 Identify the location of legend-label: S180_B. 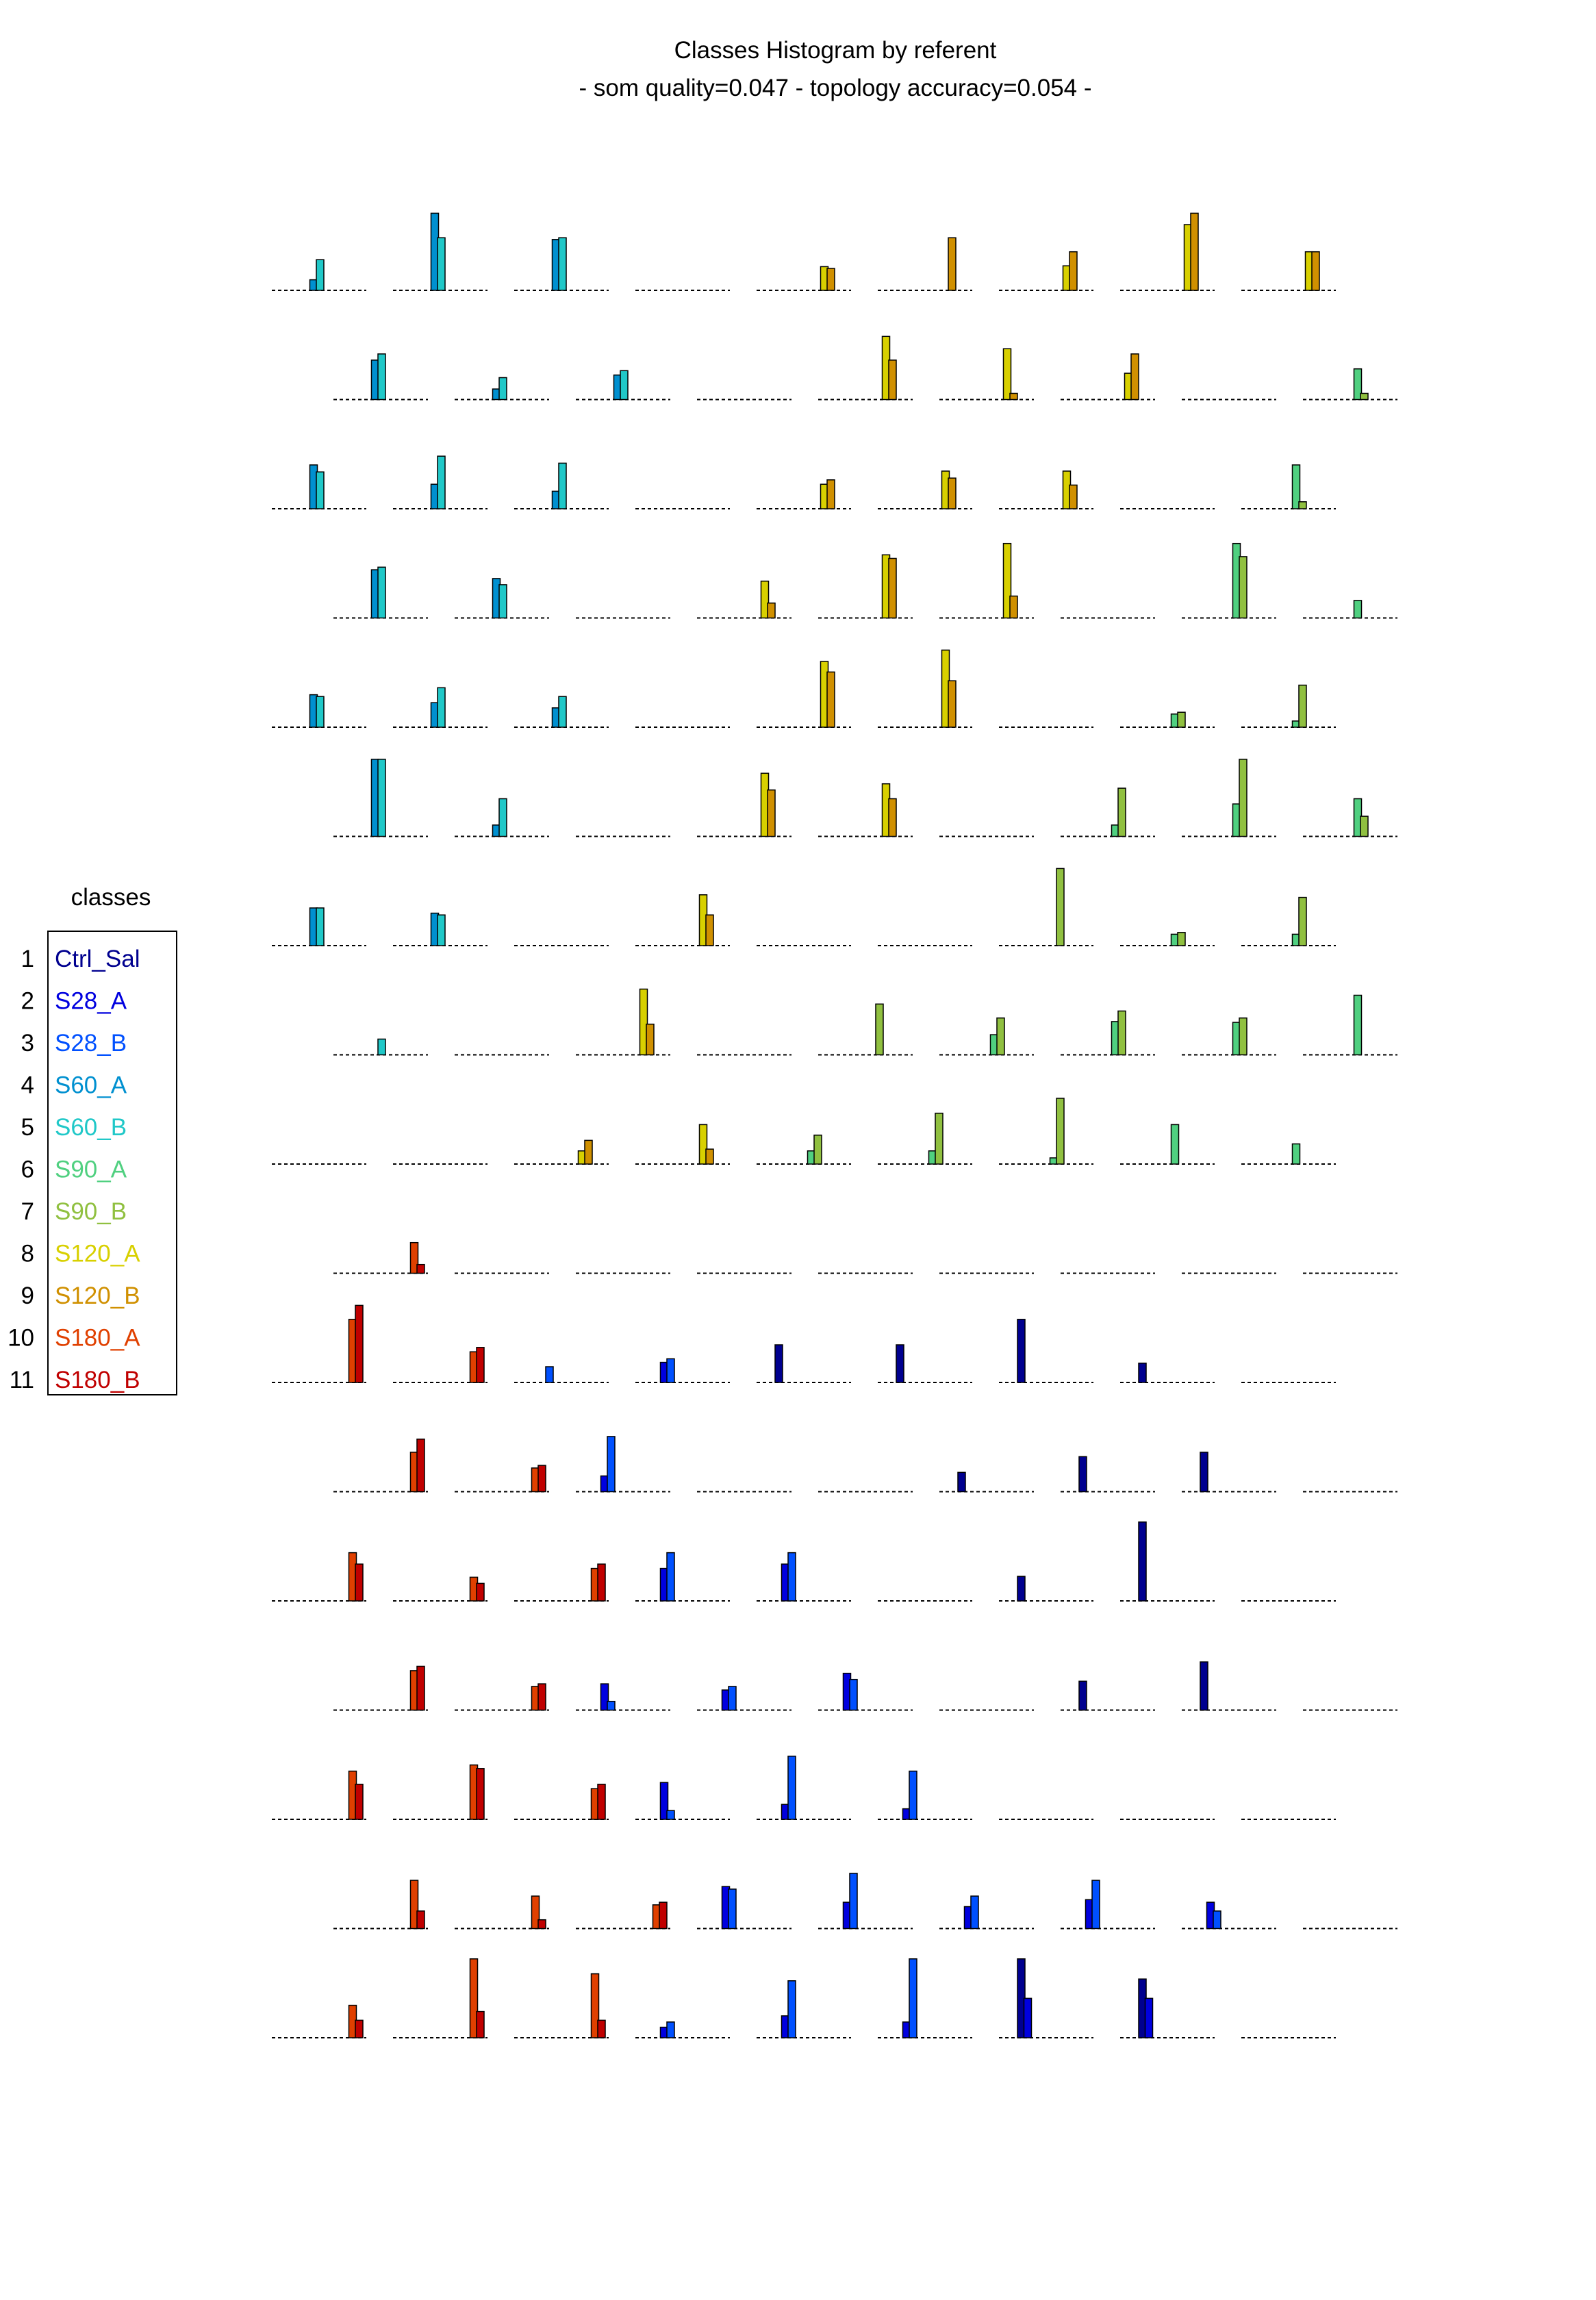
(97, 1380).